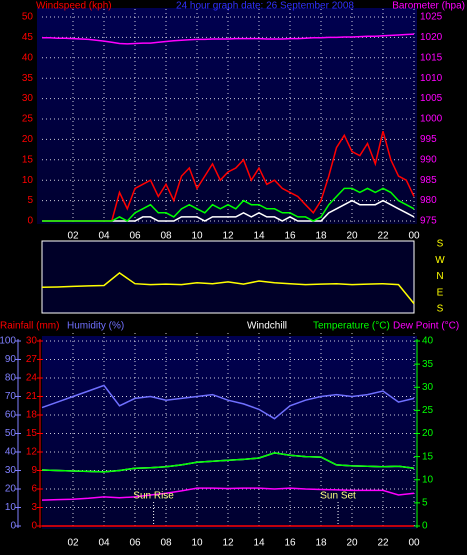  What do you see at coordinates (428, 180) in the screenshot?
I see `y2-tick-label: 985` at bounding box center [428, 180].